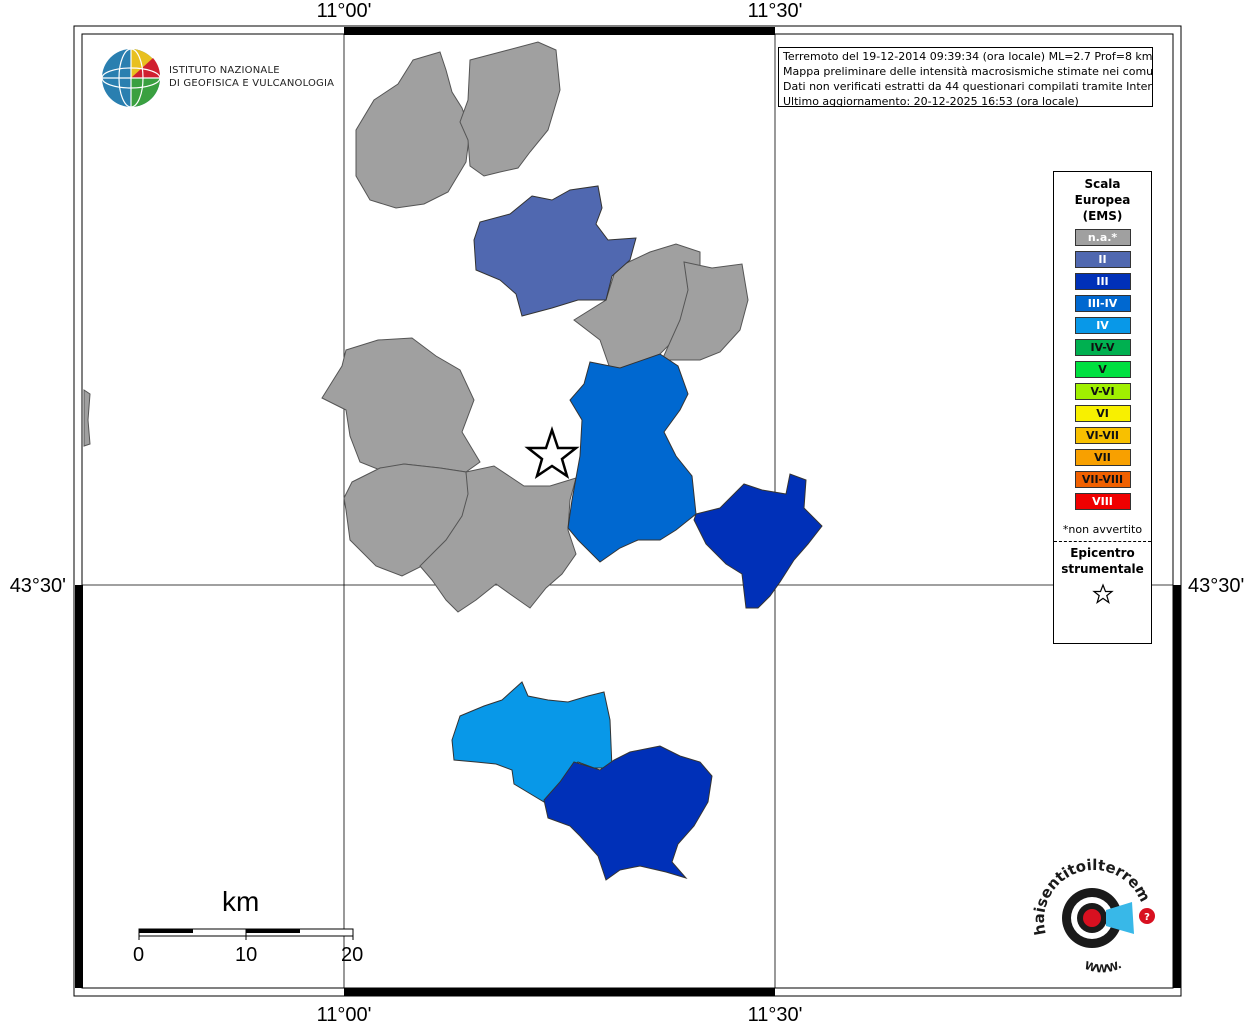  I want to click on legend-epicenter-line2: strumentale, so click(1102, 569).